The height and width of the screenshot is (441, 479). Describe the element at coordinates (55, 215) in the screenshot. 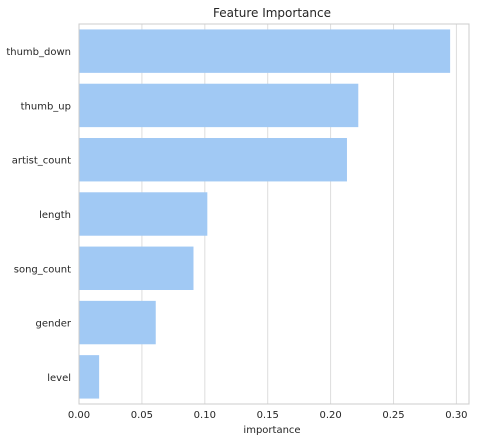

I see `y-tick-label: length` at that location.